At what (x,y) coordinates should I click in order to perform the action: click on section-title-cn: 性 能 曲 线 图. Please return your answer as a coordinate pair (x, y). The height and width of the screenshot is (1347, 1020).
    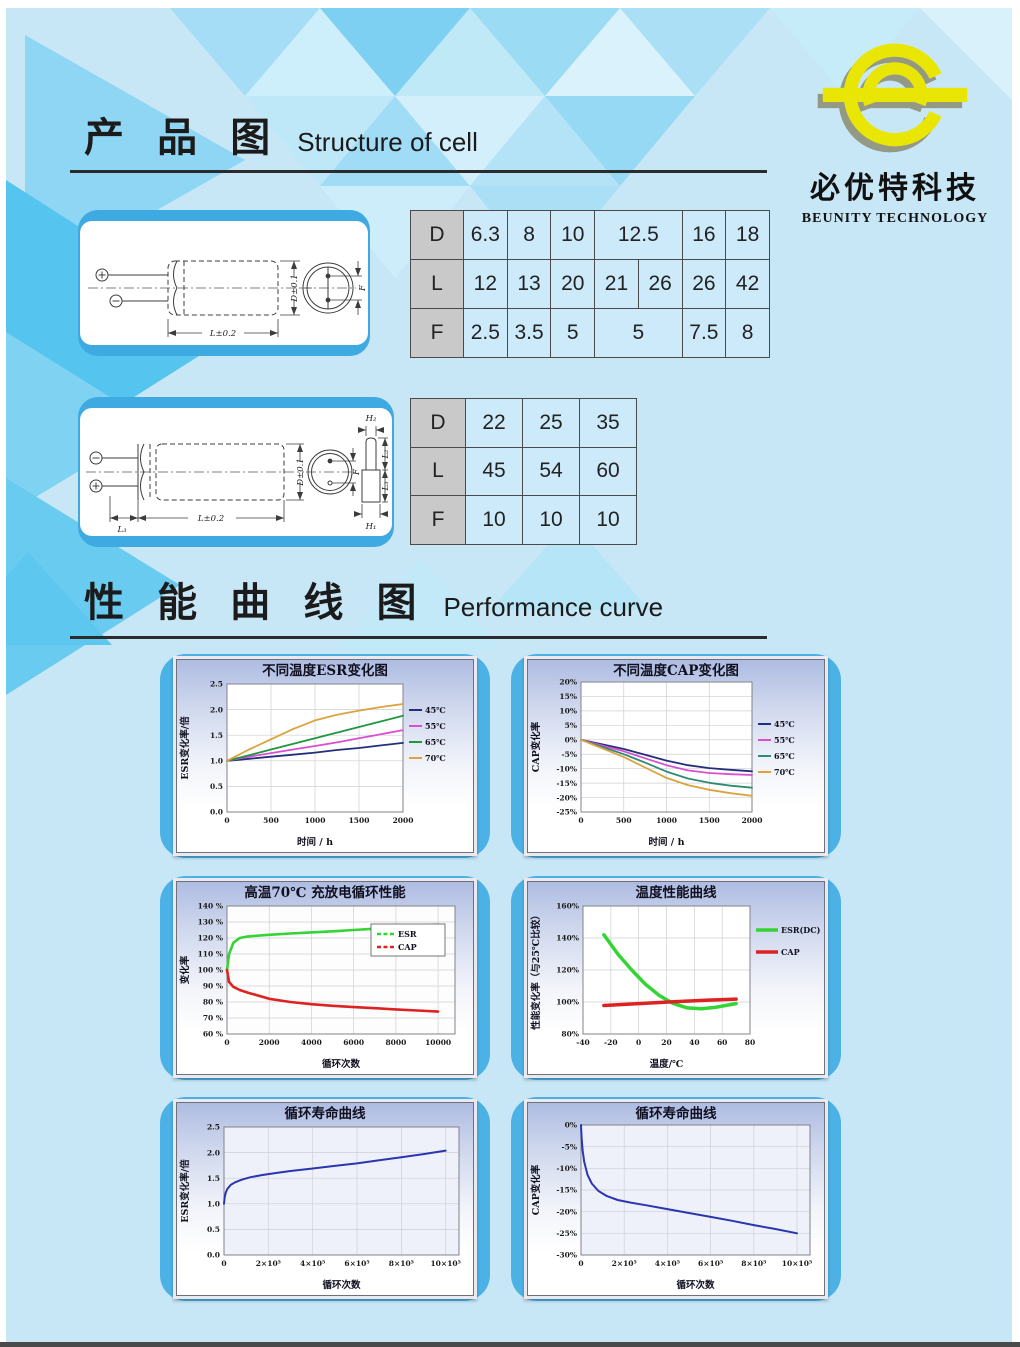
    Looking at the image, I should click on (256, 603).